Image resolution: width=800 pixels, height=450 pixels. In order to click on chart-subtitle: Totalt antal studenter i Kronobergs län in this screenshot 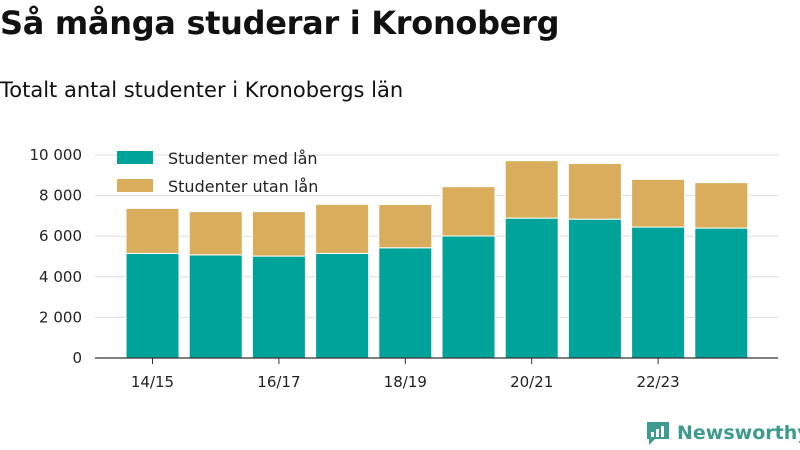, I will do `click(202, 90)`.